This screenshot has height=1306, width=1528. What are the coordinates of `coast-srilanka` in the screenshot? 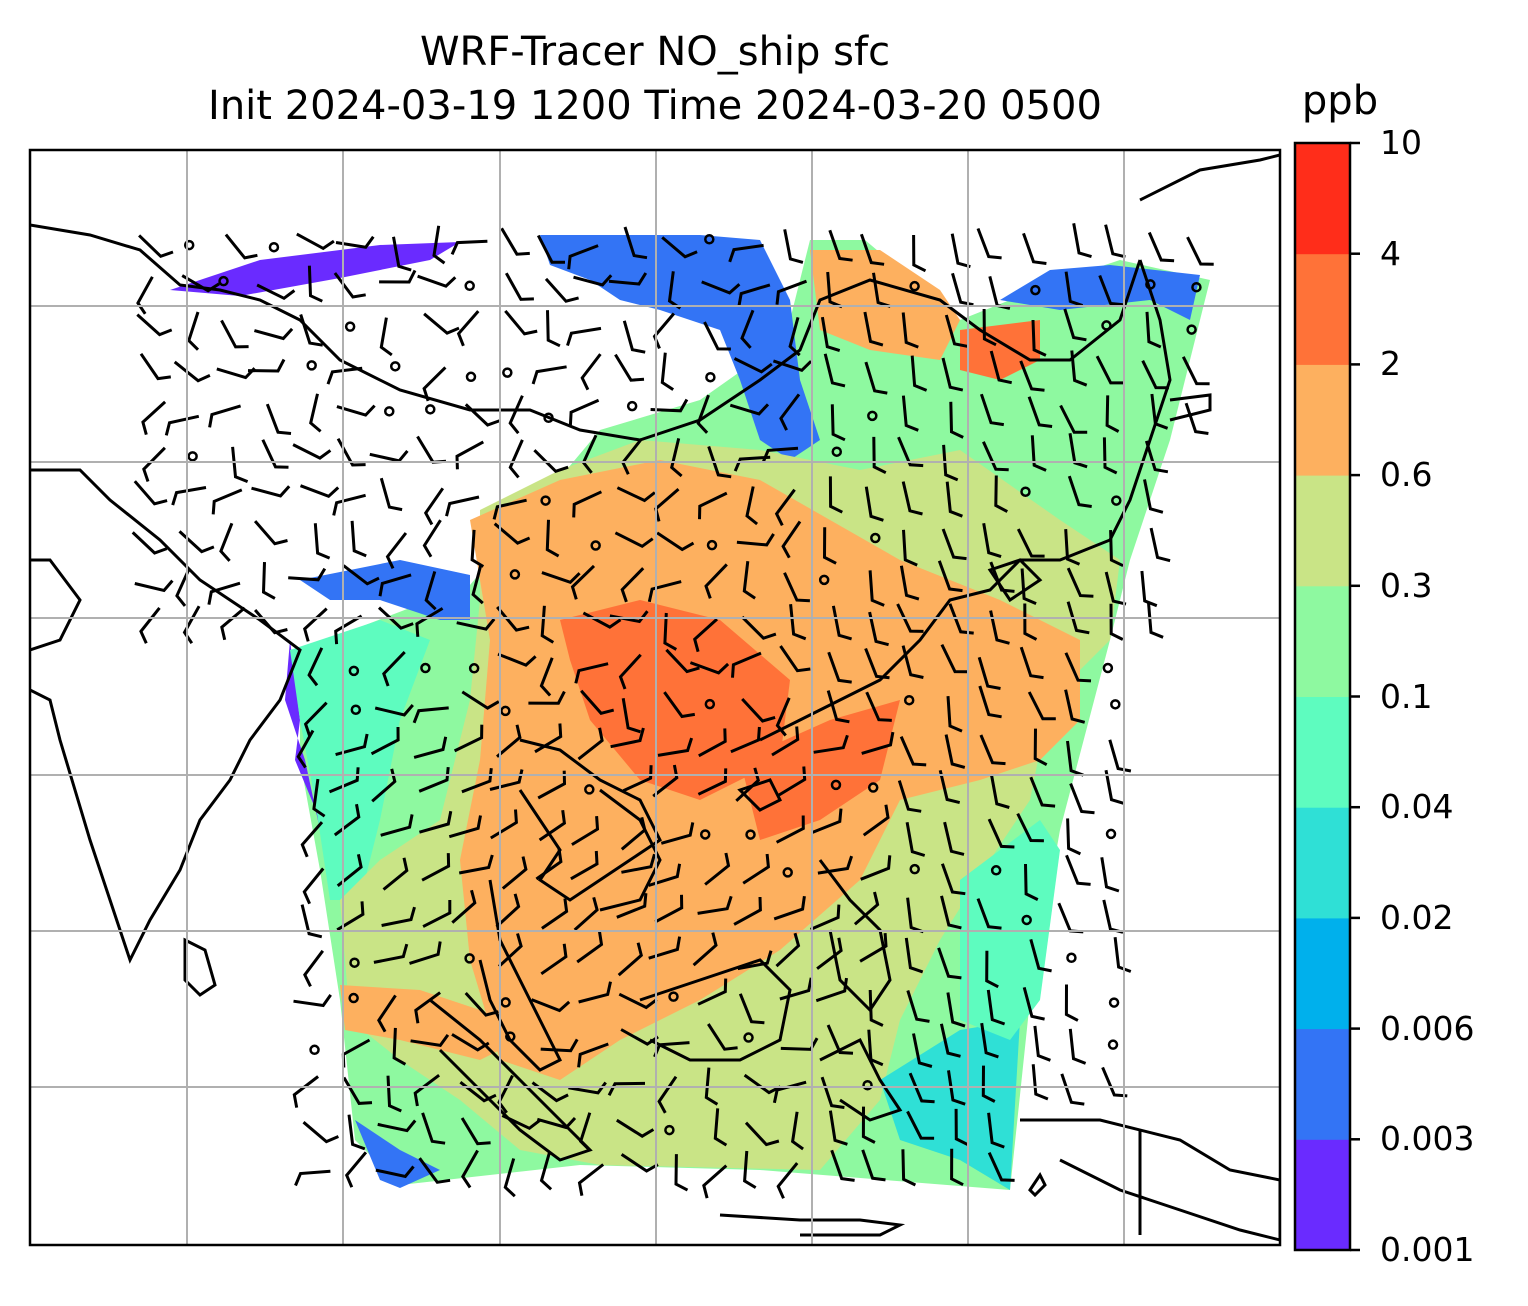 It's located at (200, 967).